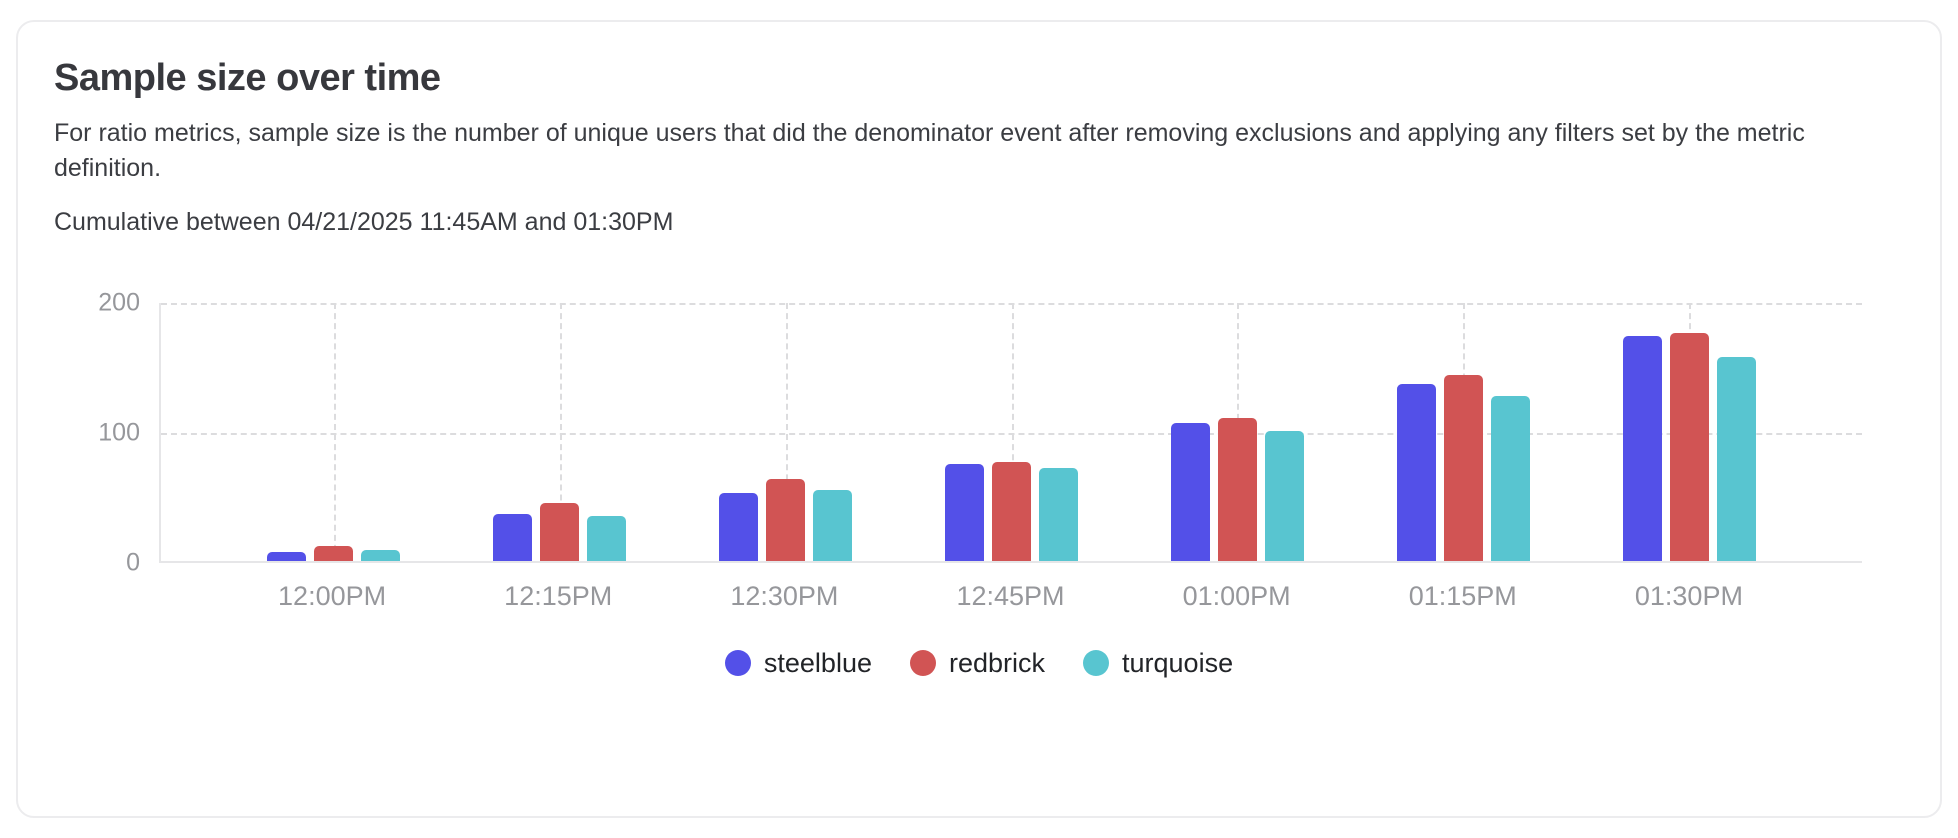  I want to click on x-tick-label: 12:30PM, so click(784, 595).